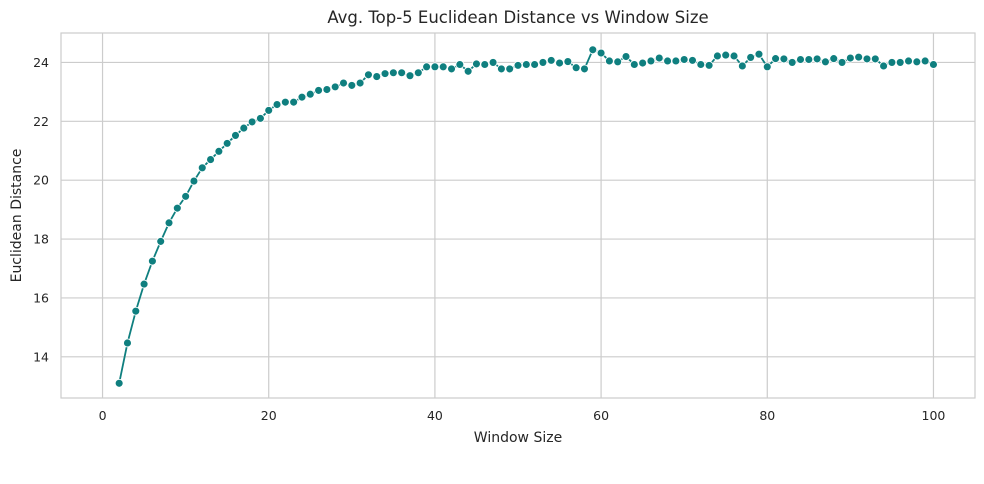  I want to click on x-tick-label: 0, so click(103, 415).